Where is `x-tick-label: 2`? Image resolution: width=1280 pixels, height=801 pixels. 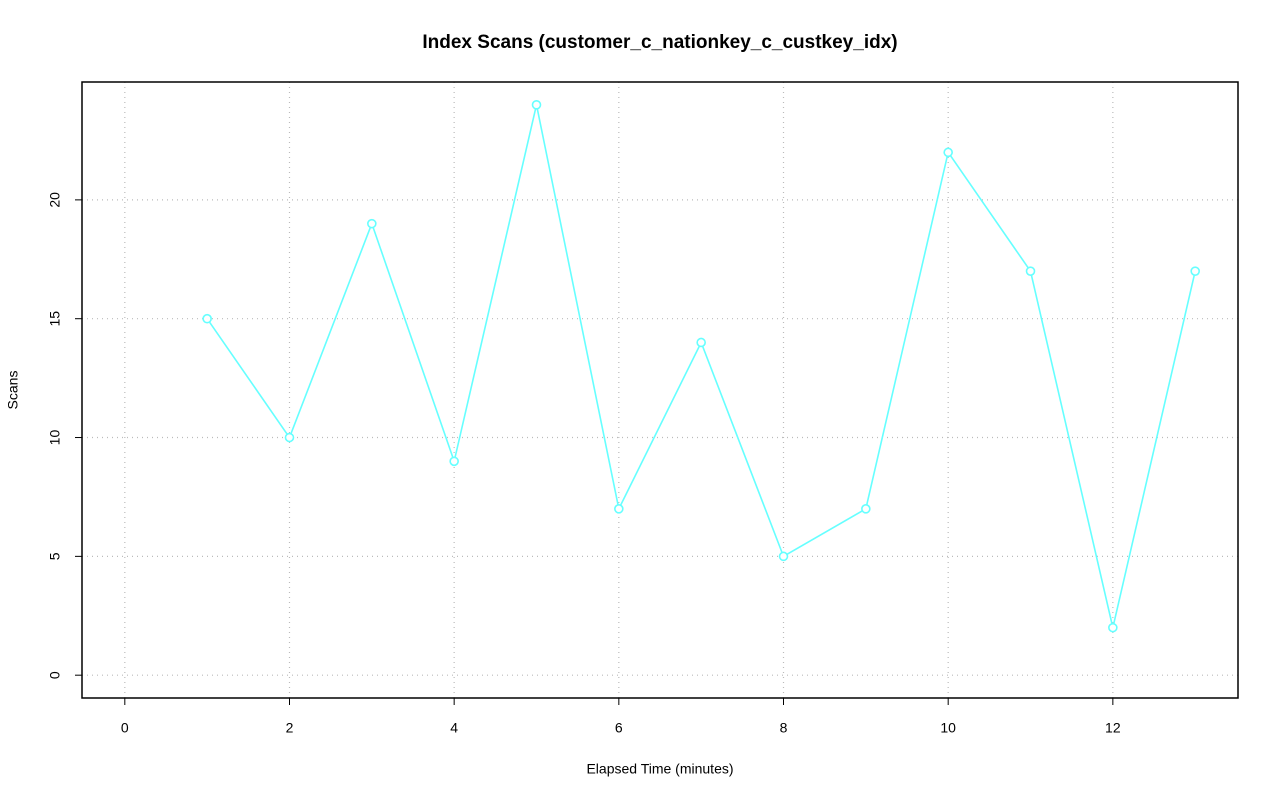
x-tick-label: 2 is located at coordinates (290, 728).